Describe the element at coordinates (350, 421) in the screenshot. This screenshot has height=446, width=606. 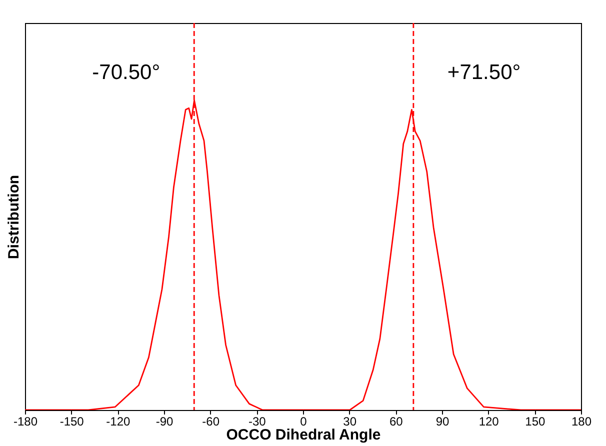
I see `x-tick-label: 30` at that location.